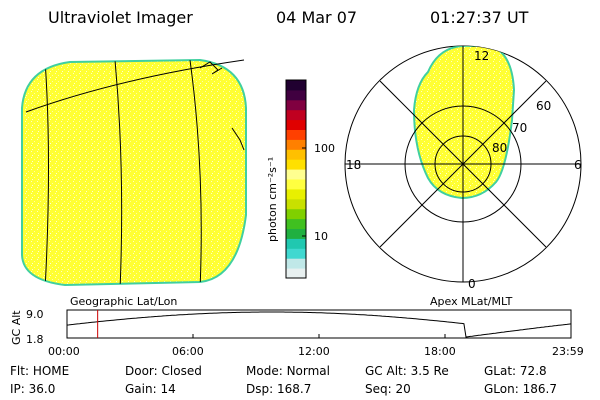 The height and width of the screenshot is (400, 600). What do you see at coordinates (33, 389) in the screenshot?
I see `status-ip: IP: 36.0` at bounding box center [33, 389].